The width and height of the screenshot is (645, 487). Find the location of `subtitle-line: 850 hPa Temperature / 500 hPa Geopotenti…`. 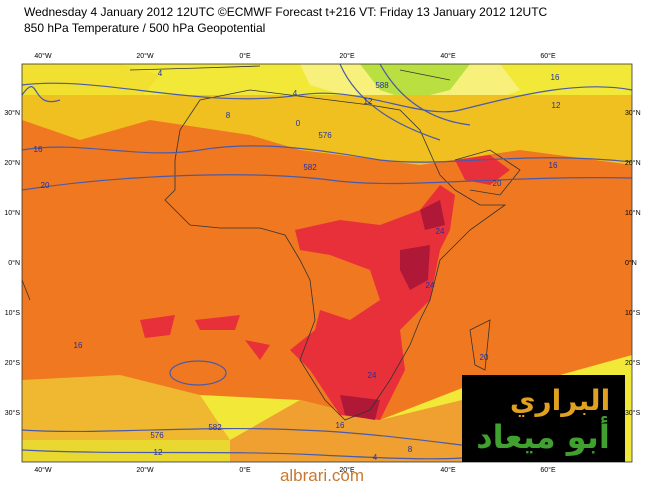

subtitle-line: 850 hPa Temperature / 500 hPa Geopotenti… is located at coordinates (144, 28).